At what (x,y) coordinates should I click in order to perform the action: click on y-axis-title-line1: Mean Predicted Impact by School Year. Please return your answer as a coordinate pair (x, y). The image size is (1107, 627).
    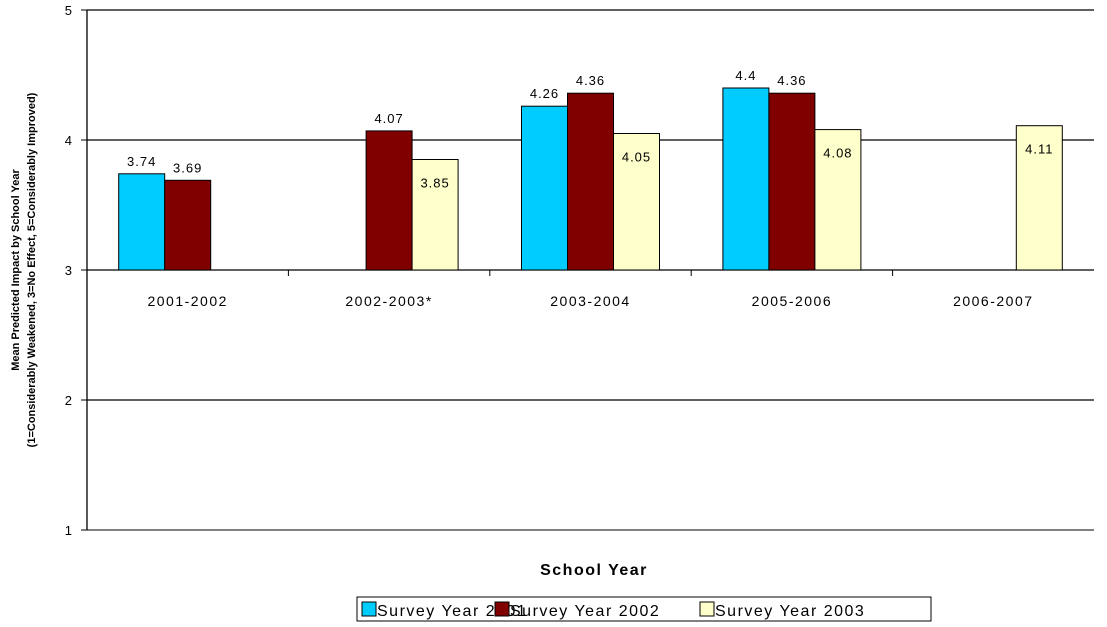
    Looking at the image, I should click on (16, 270).